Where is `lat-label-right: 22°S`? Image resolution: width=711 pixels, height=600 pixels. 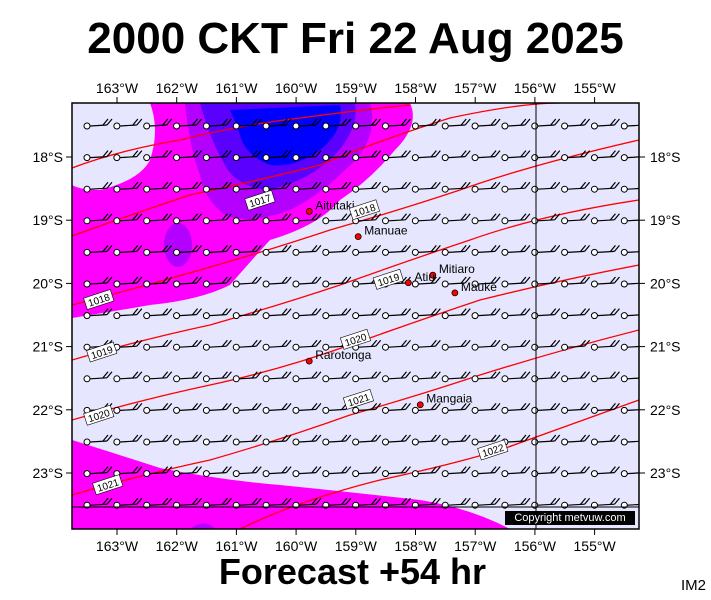
lat-label-right: 22°S is located at coordinates (665, 410).